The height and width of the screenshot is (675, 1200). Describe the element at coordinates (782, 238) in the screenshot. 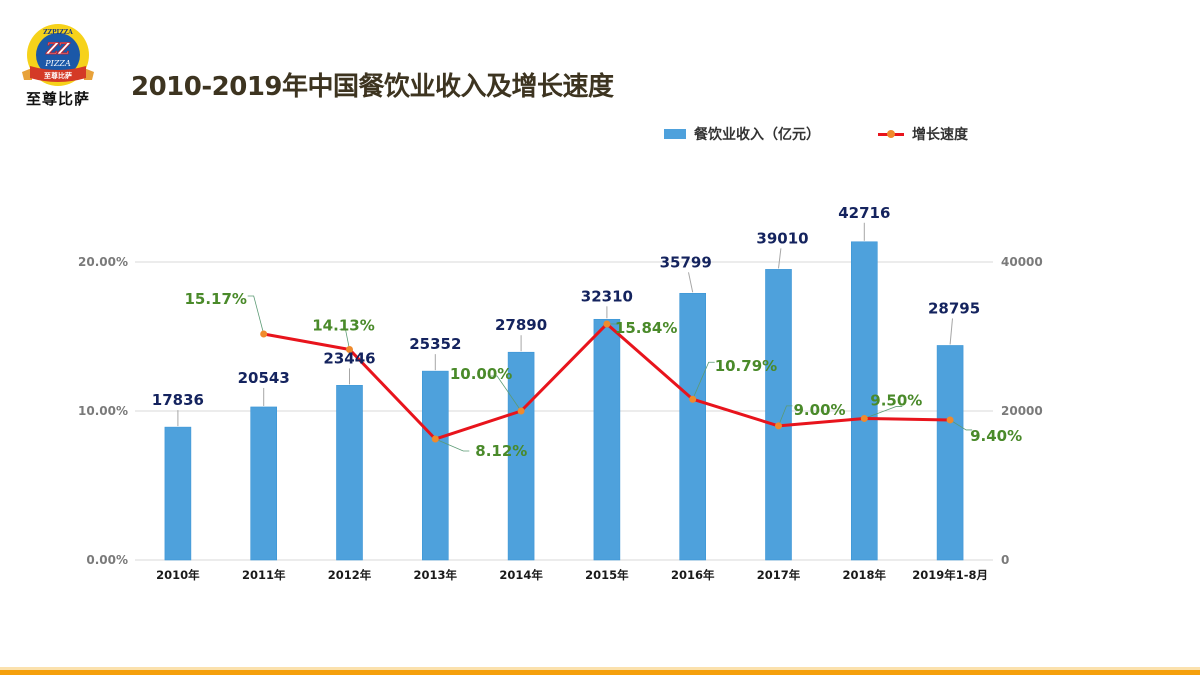

I see `bar-value-label: 39010` at that location.